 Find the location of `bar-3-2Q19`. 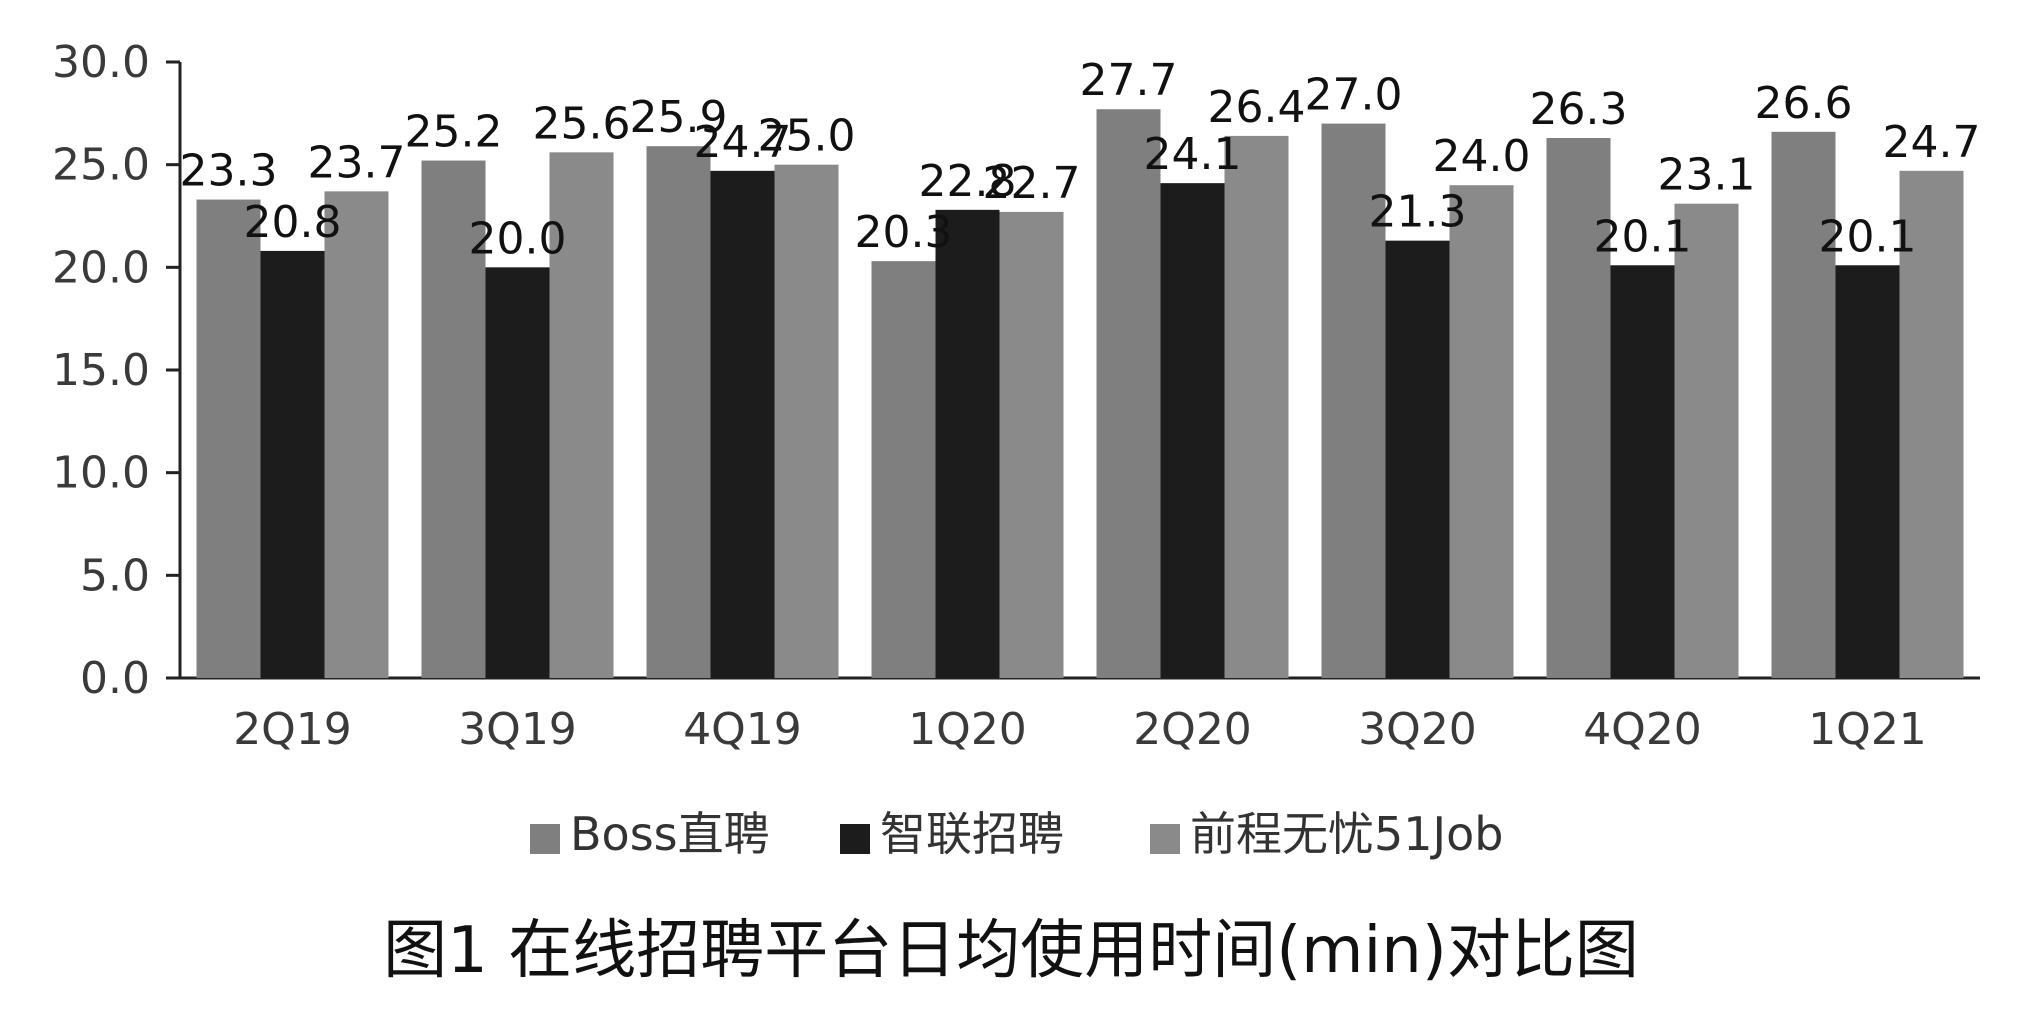

bar-3-2Q19 is located at coordinates (356, 435).